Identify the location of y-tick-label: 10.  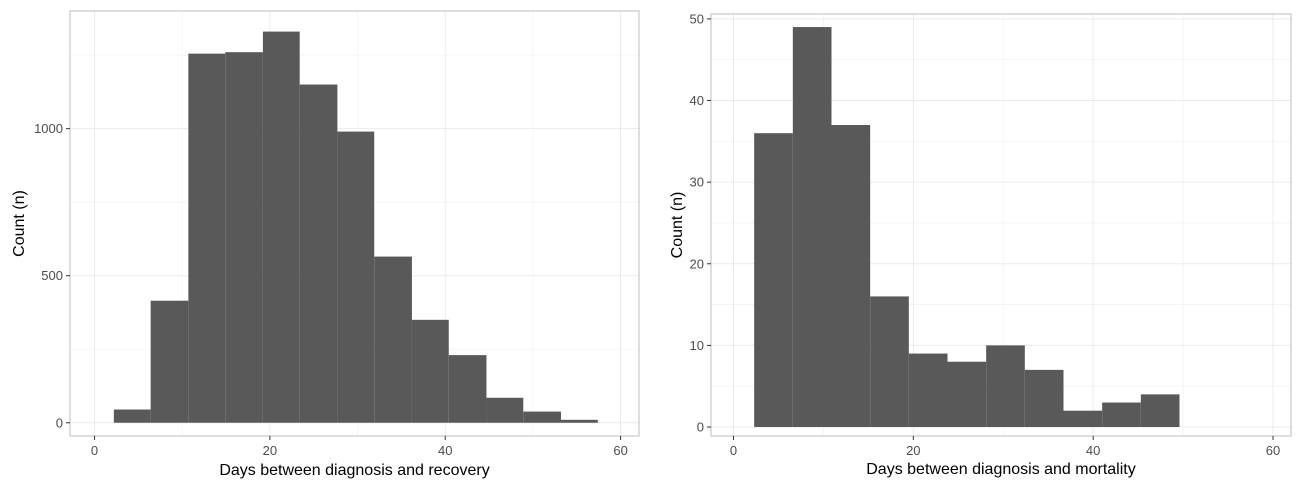
(697, 345).